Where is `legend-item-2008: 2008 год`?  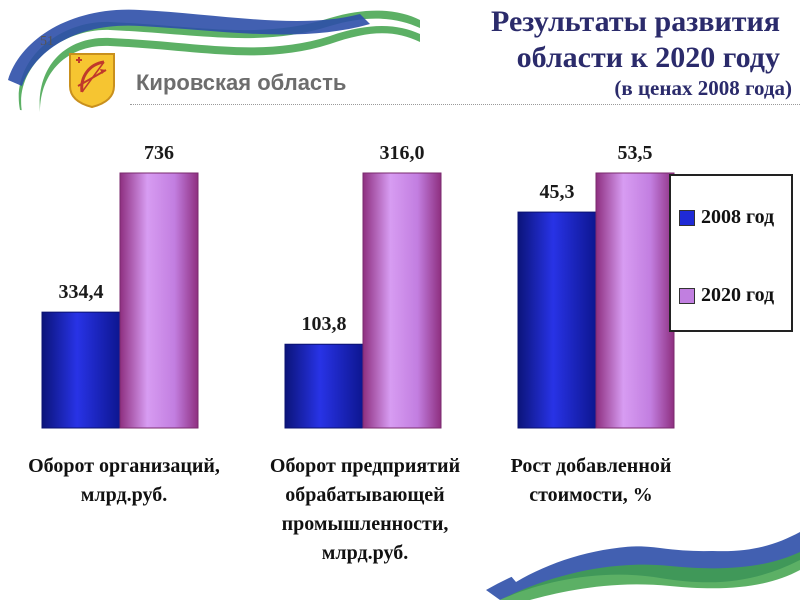
legend-item-2008: 2008 год is located at coordinates (726, 217).